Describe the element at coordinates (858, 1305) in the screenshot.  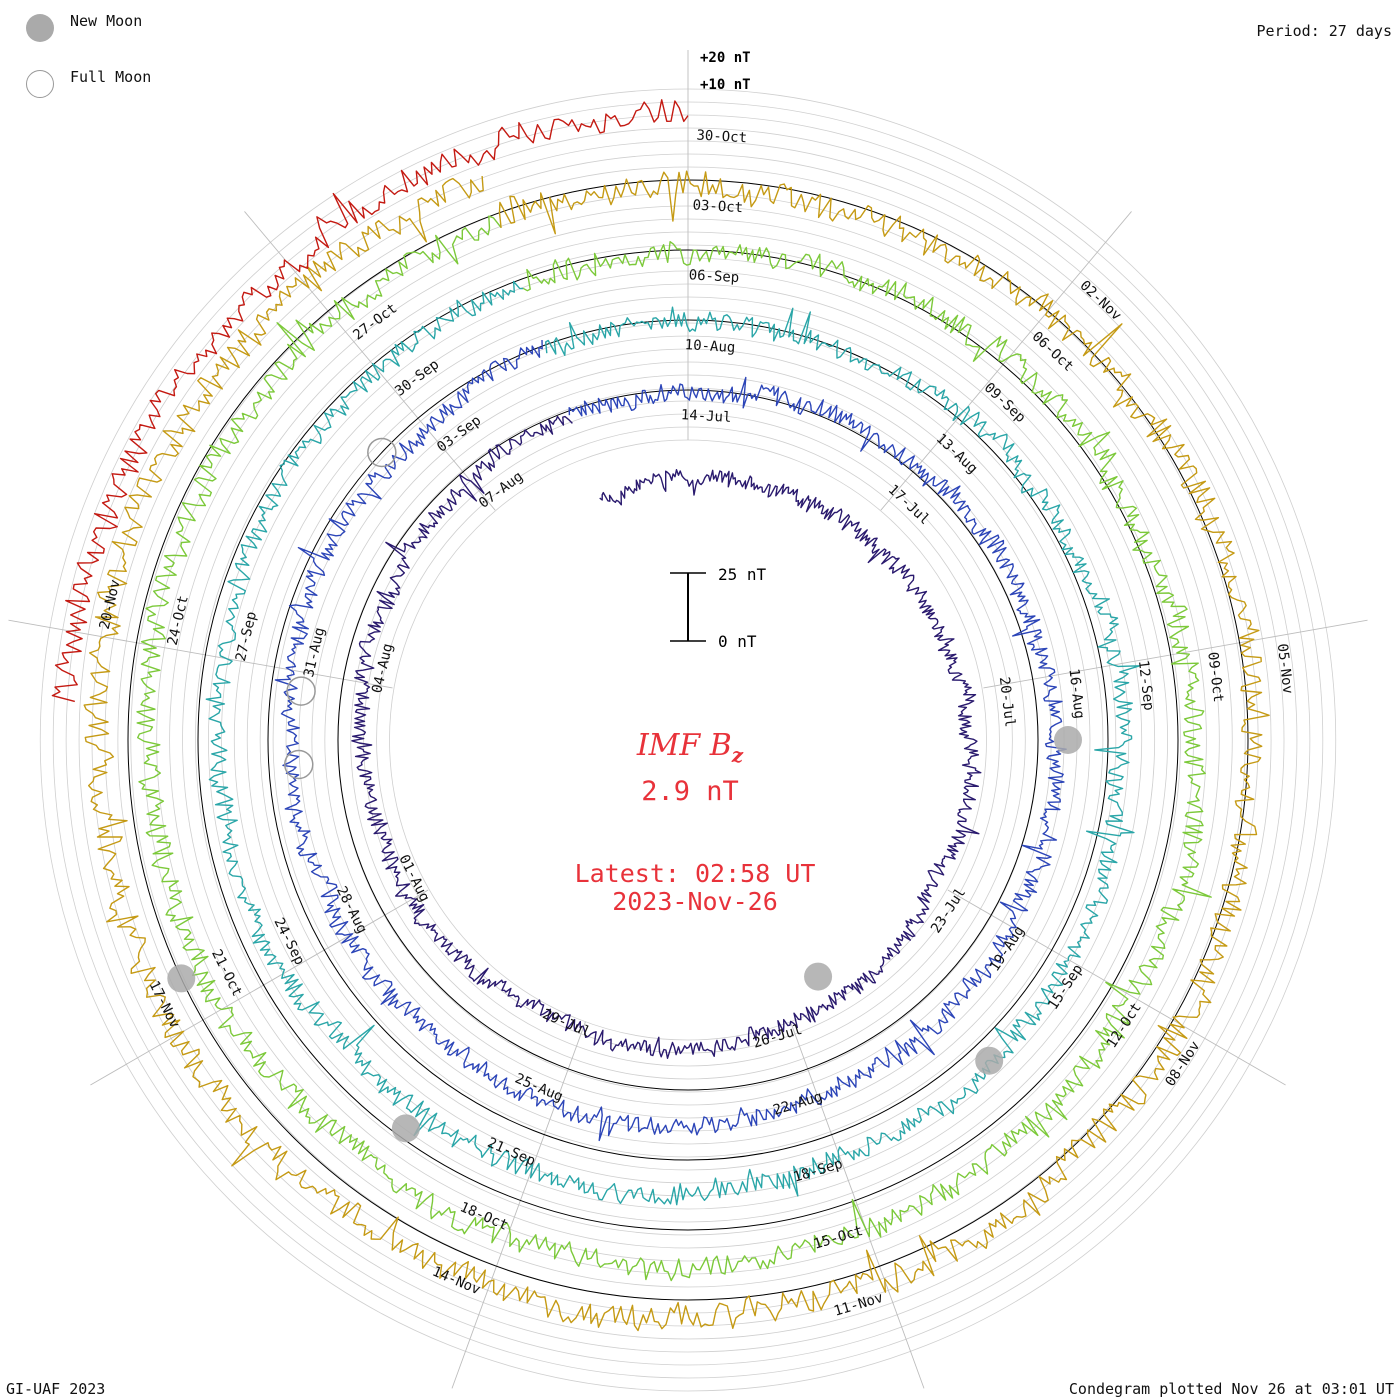
I see `date-label: 11-Nov` at that location.